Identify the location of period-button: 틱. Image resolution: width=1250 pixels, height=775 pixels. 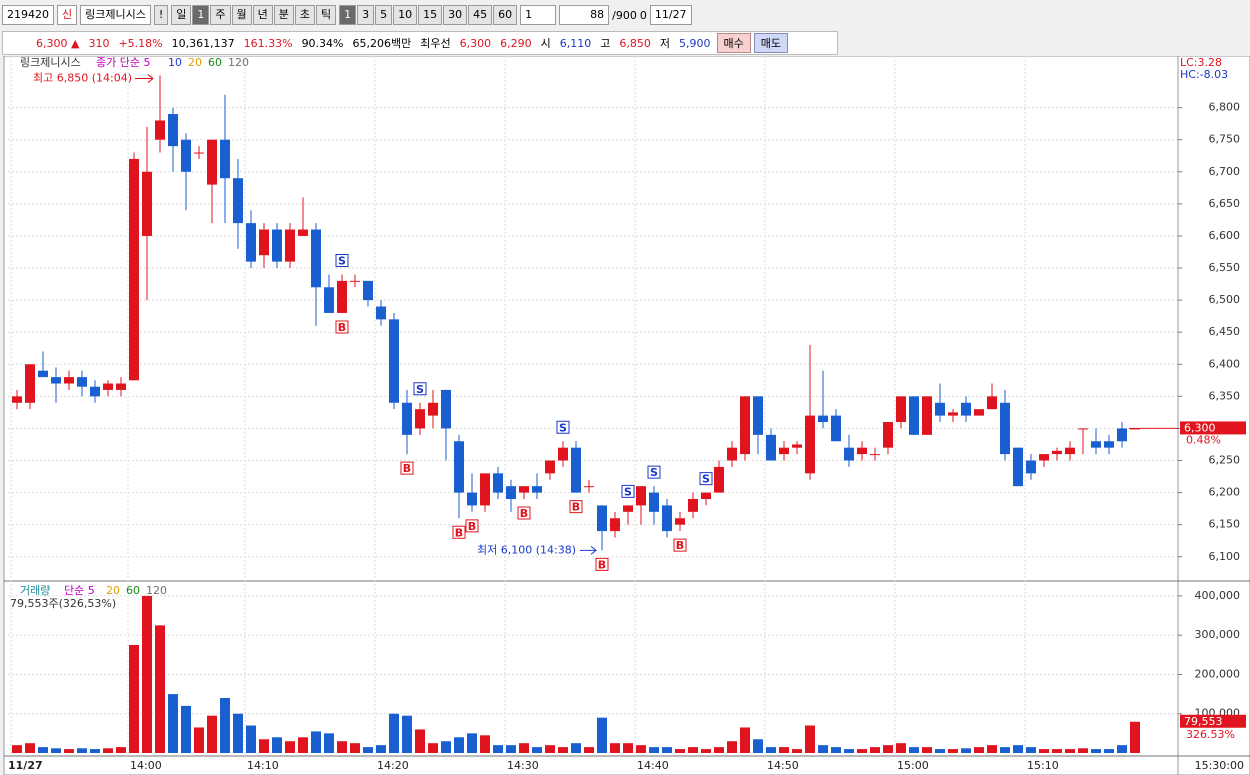
(326, 15).